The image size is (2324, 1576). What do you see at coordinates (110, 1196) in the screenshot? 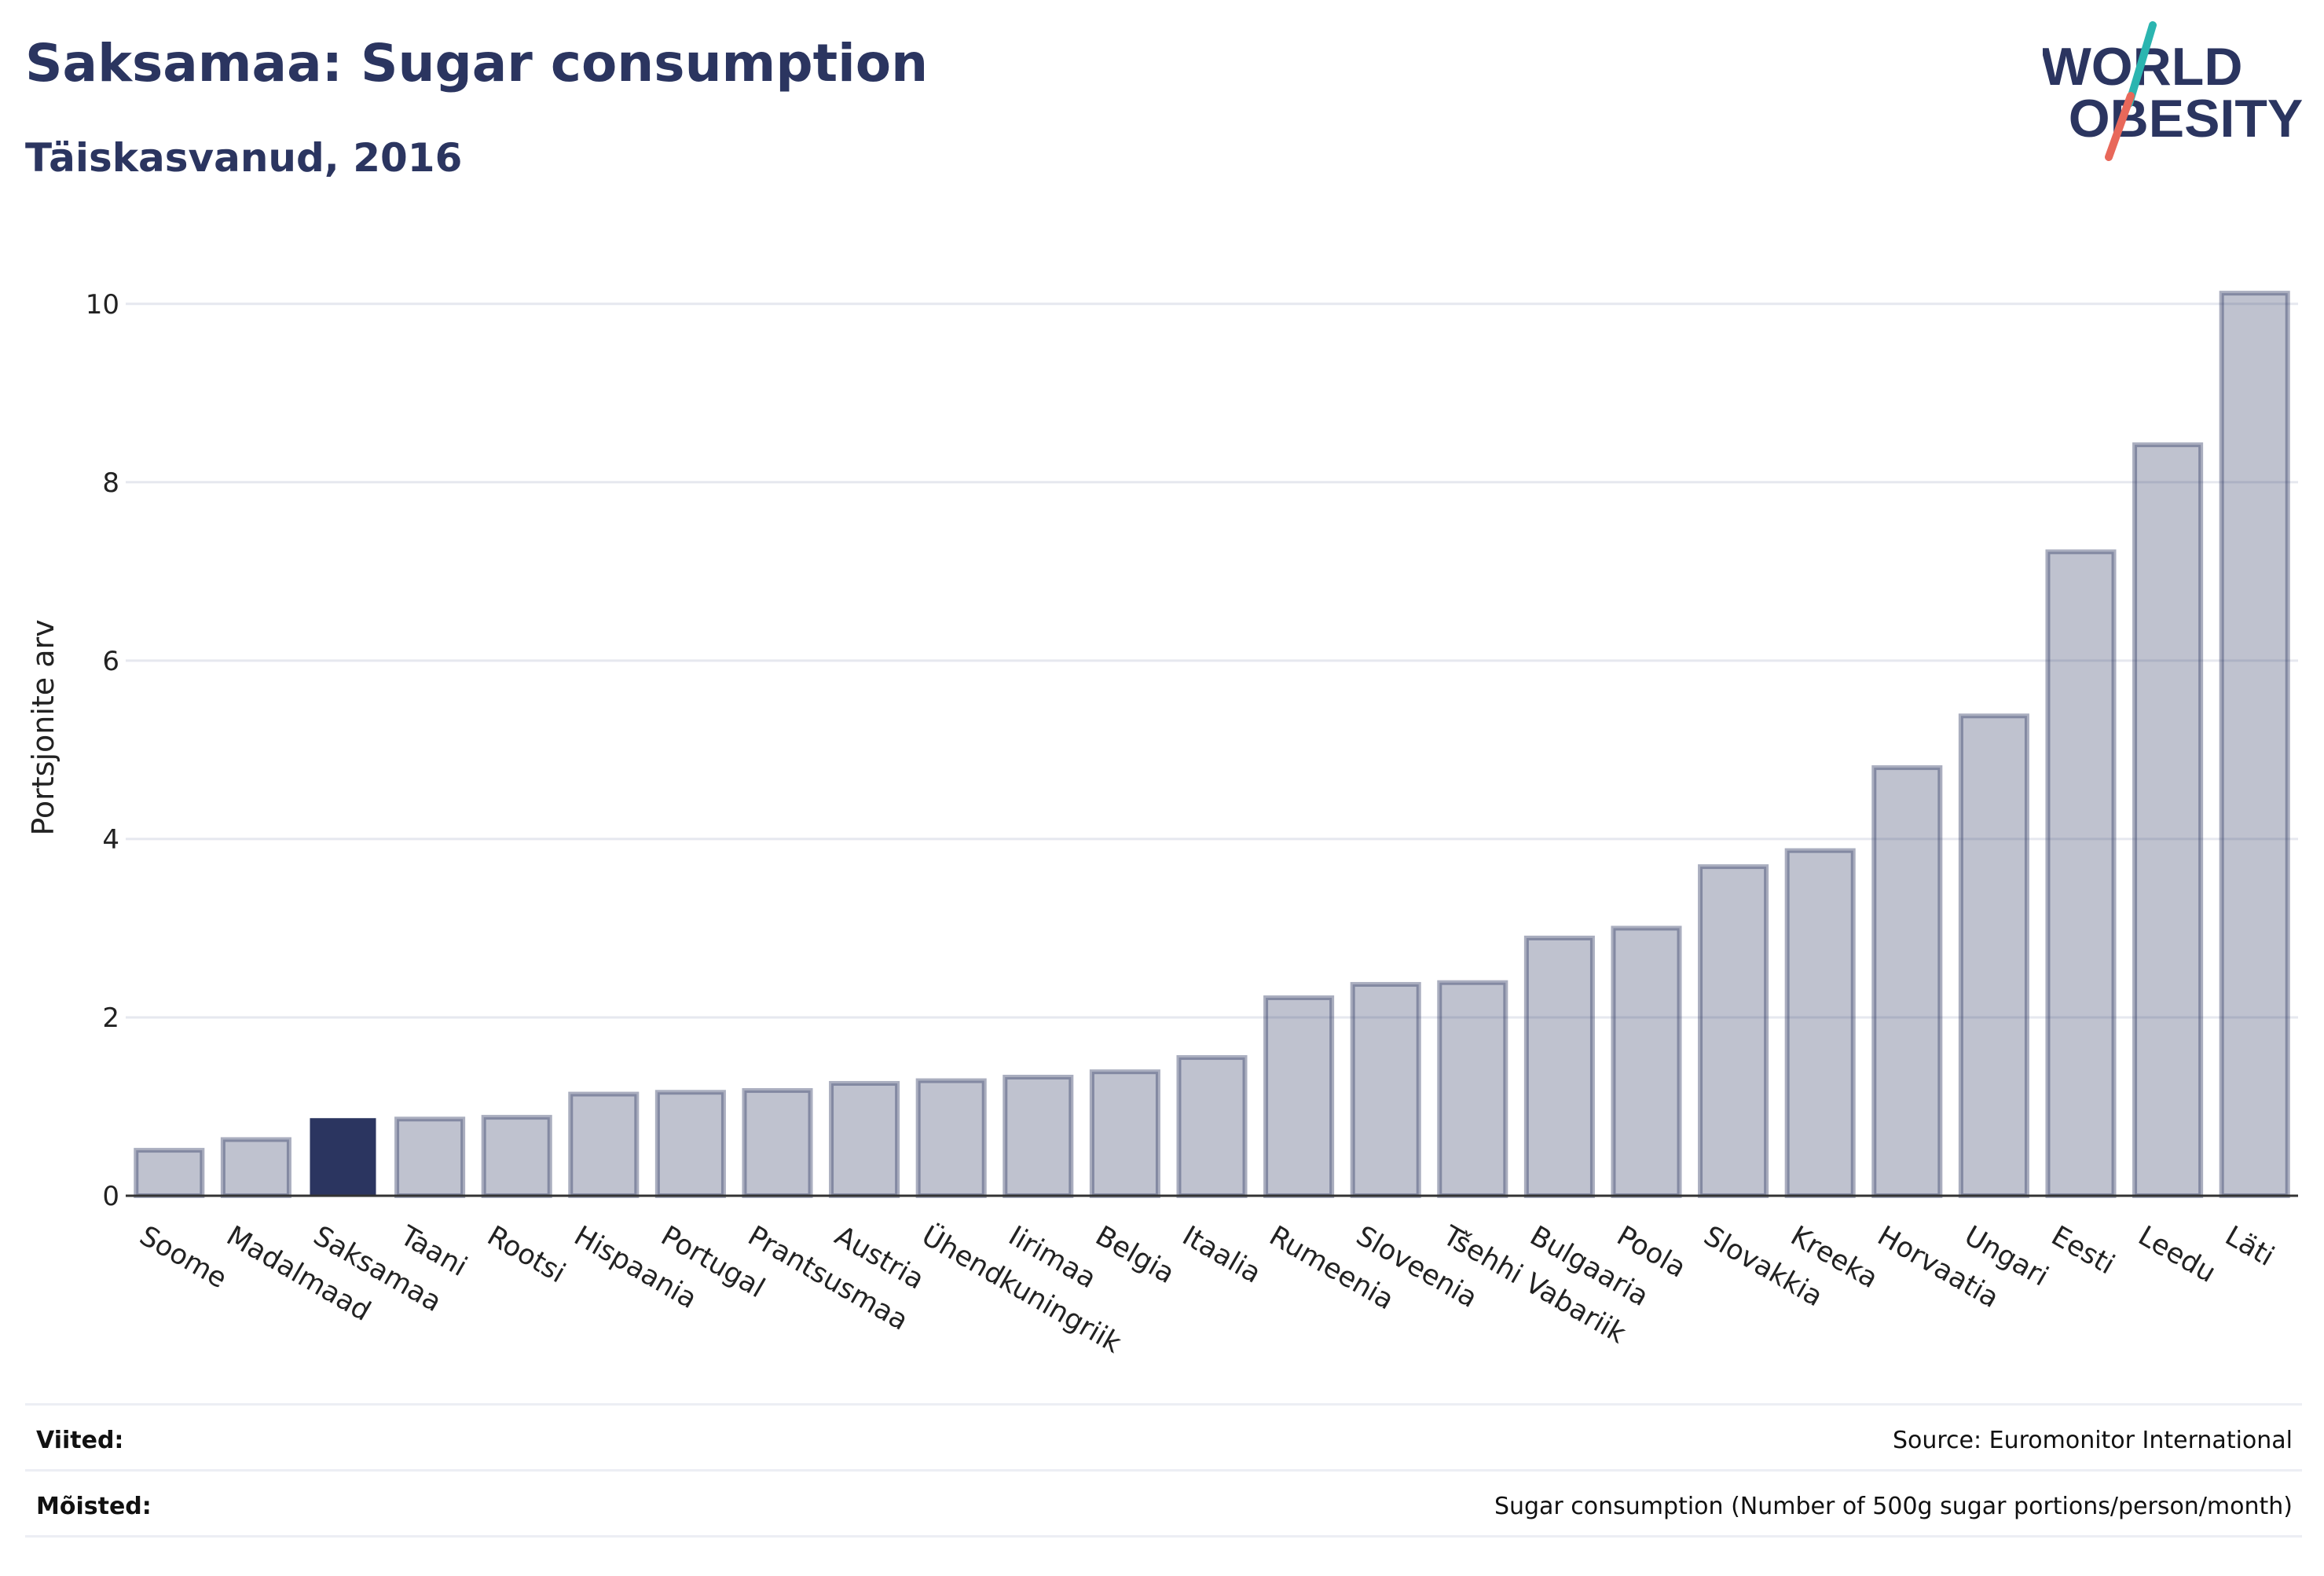
I see `y-tick-label: 0` at bounding box center [110, 1196].